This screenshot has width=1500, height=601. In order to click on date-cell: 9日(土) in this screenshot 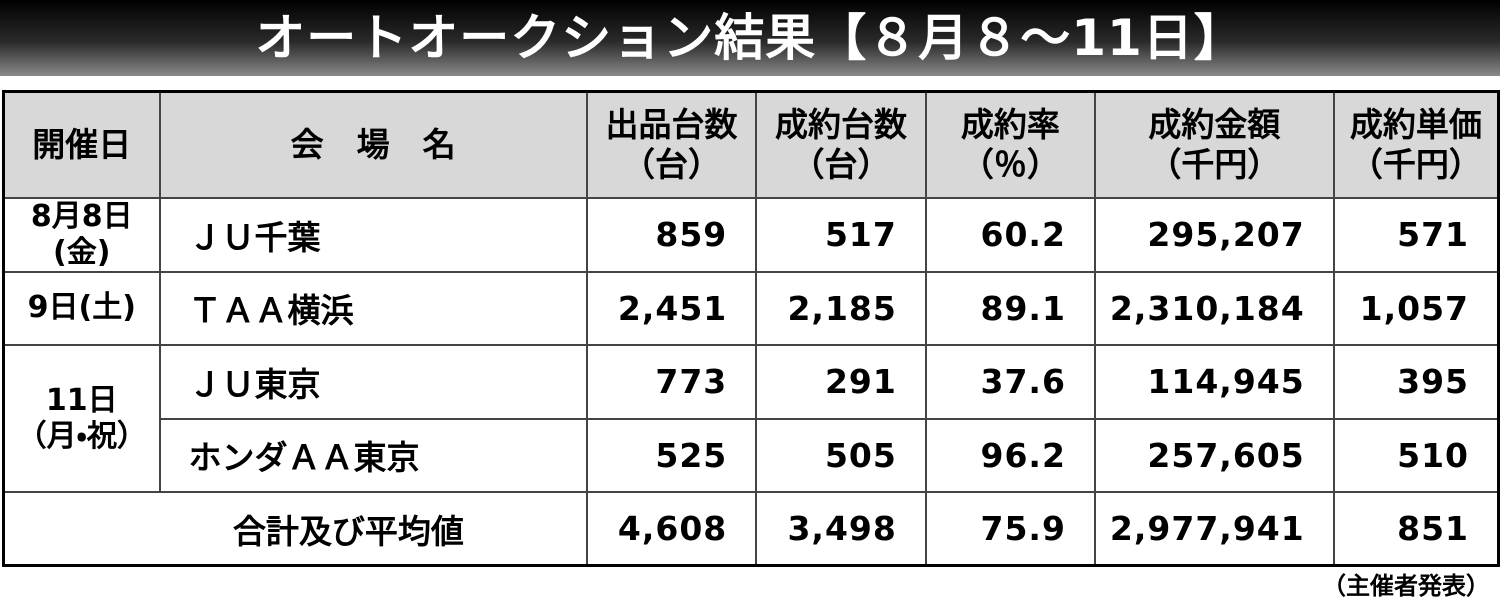, I will do `click(81, 308)`.